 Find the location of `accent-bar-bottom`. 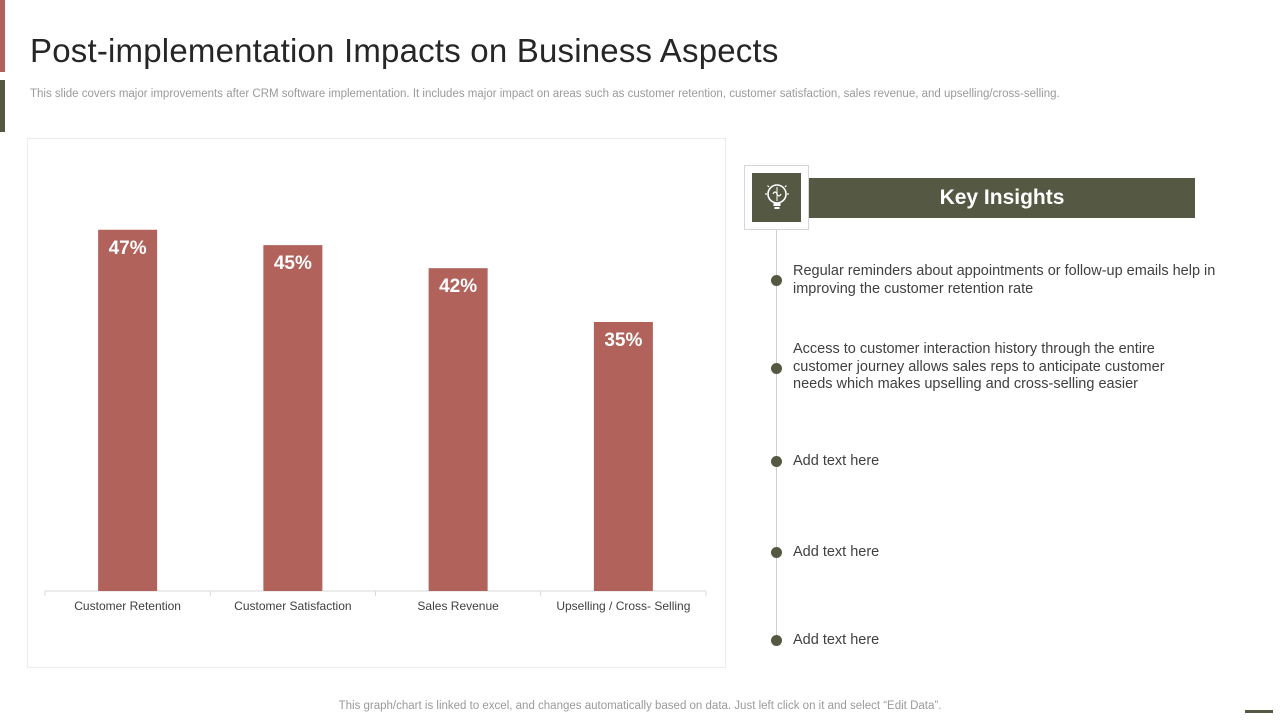

accent-bar-bottom is located at coordinates (2, 106).